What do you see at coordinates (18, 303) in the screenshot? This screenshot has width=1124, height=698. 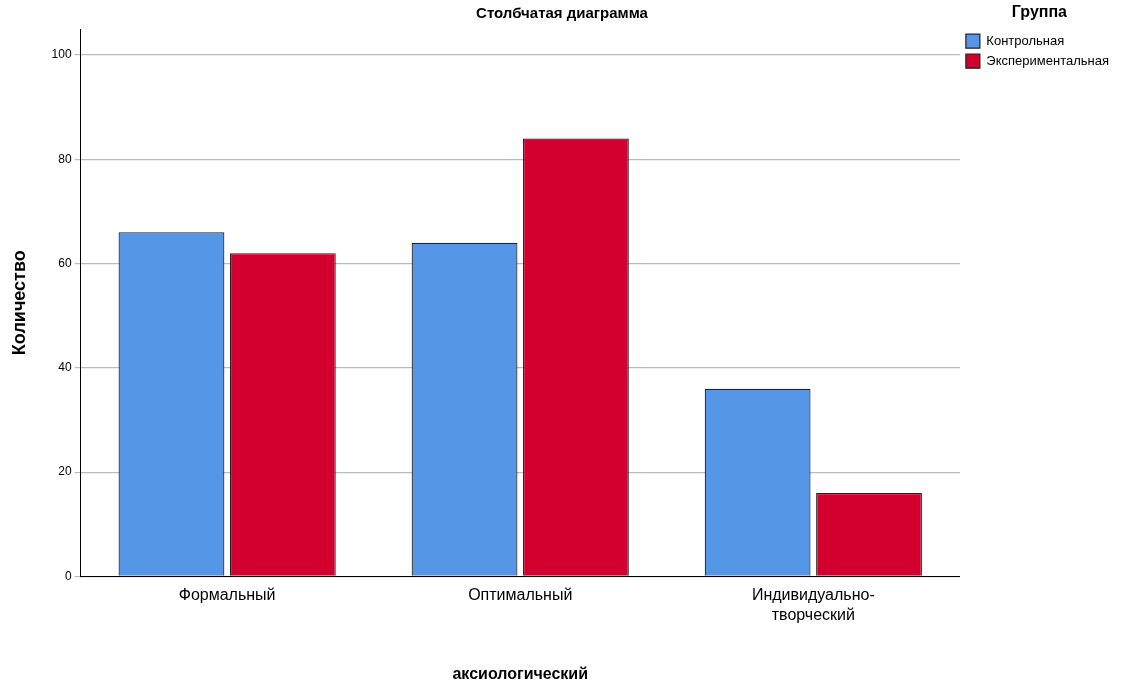 I see `y-axis-title: Количество` at bounding box center [18, 303].